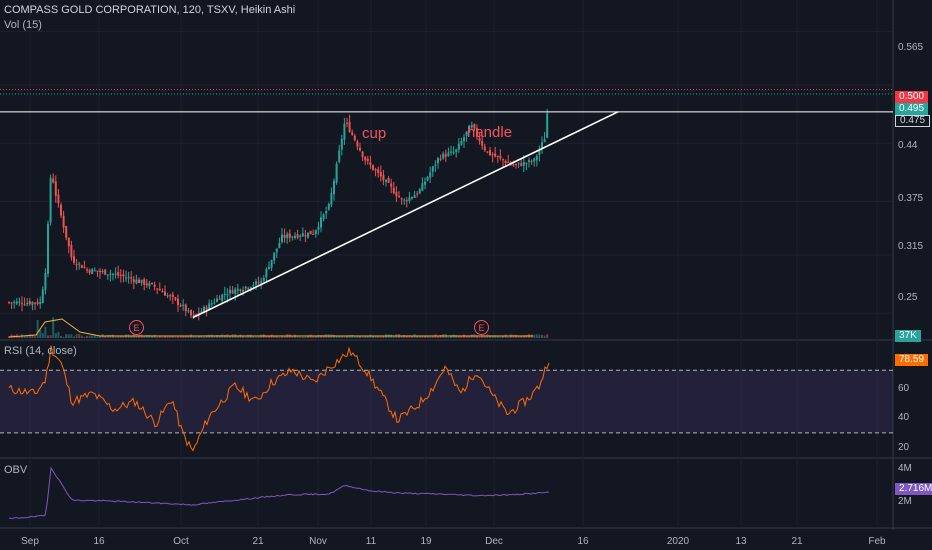 Image resolution: width=932 pixels, height=550 pixels. What do you see at coordinates (136, 327) in the screenshot?
I see `earnings-marker-1: E` at bounding box center [136, 327].